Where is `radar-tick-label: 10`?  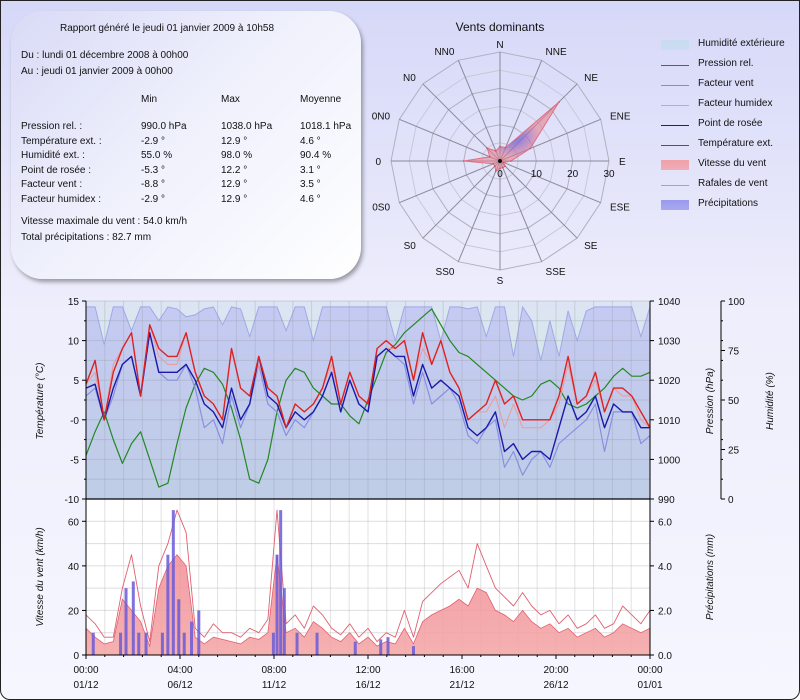 radar-tick-label: 10 is located at coordinates (537, 174).